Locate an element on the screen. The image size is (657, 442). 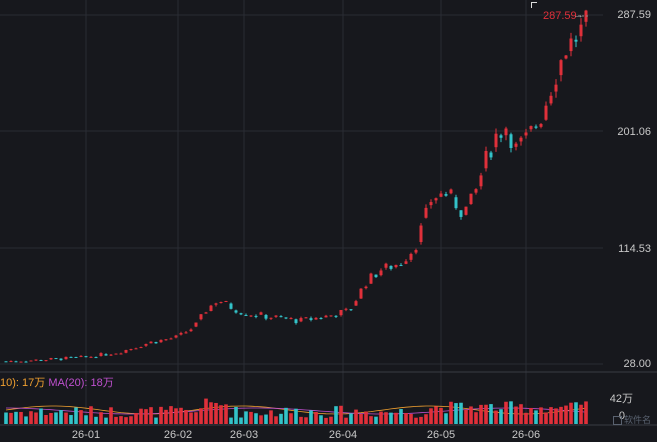
date-tick-label: 26-04 is located at coordinates (343, 435).